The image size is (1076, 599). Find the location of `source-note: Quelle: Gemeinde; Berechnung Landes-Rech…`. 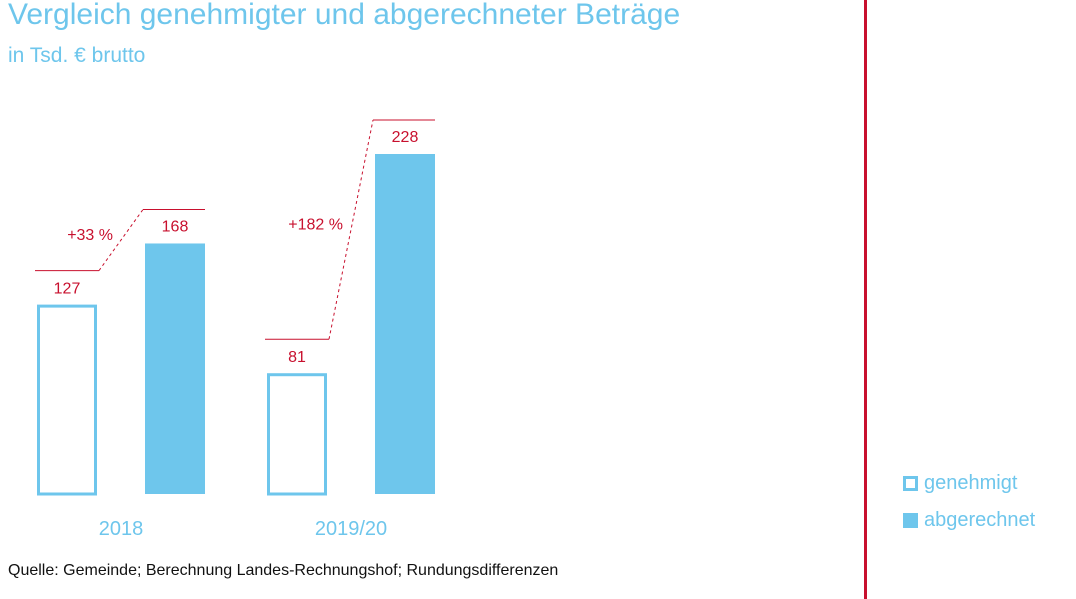

source-note: Quelle: Gemeinde; Berechnung Landes-Rech… is located at coordinates (283, 570).